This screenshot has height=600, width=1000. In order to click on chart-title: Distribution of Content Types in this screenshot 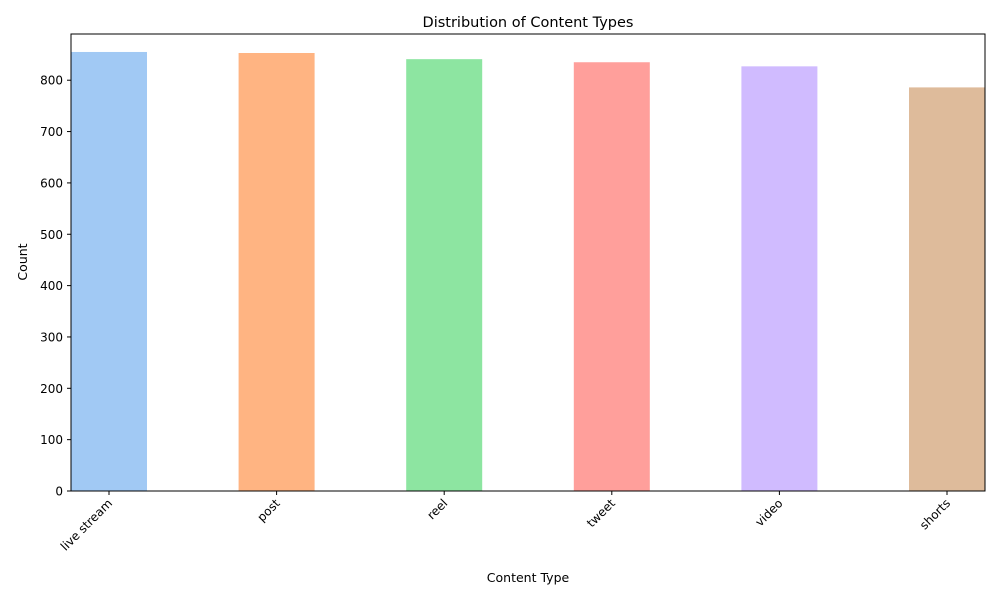, I will do `click(528, 23)`.